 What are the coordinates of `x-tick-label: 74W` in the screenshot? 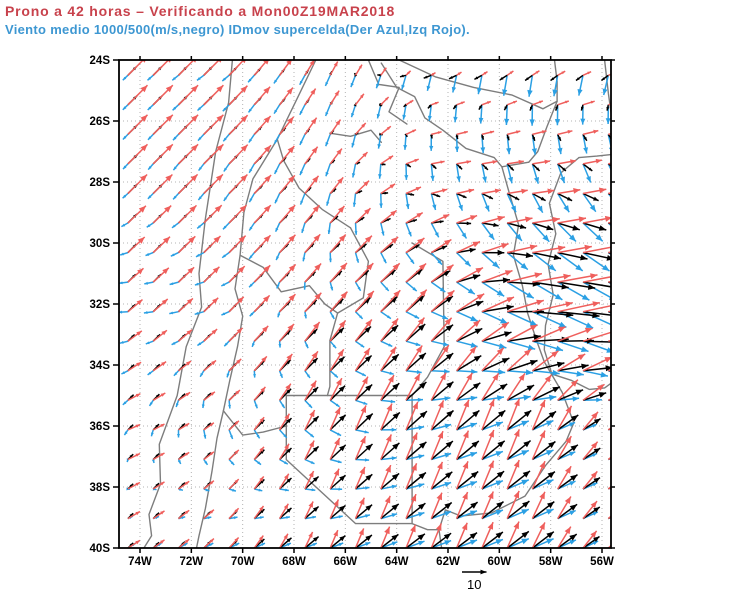 It's located at (140, 562).